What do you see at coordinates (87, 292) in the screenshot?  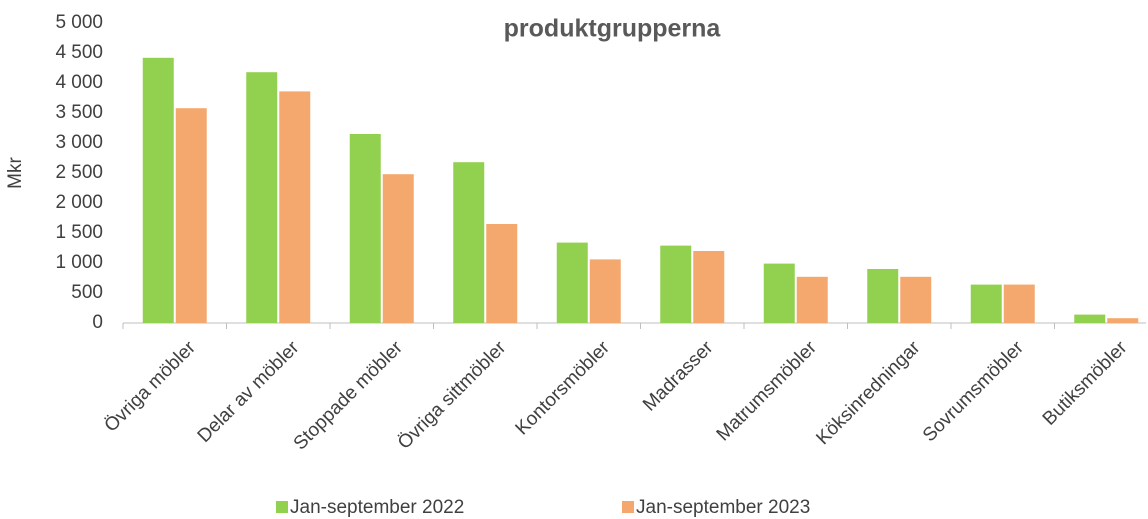 I see `y-tick-label: 500` at bounding box center [87, 292].